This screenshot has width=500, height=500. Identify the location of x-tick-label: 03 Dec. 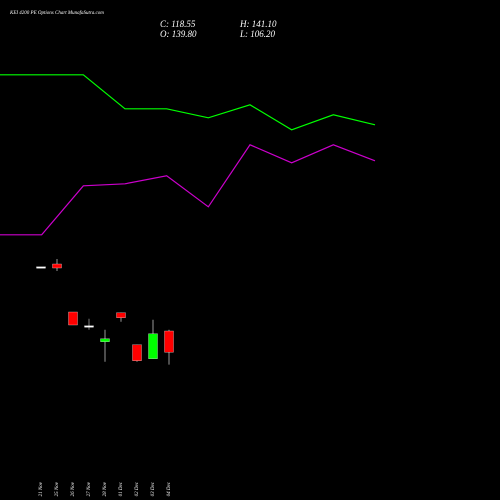
(153, 488).